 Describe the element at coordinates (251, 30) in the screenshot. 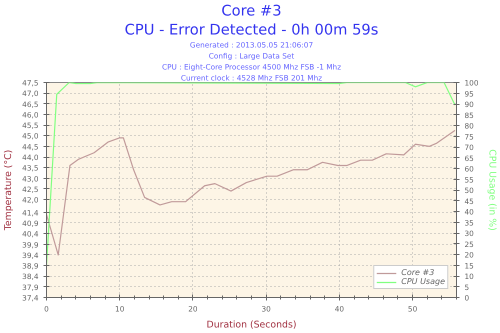

I see `chart-subtitle: CPU - Error Detected - 0h 00m 59s` at that location.